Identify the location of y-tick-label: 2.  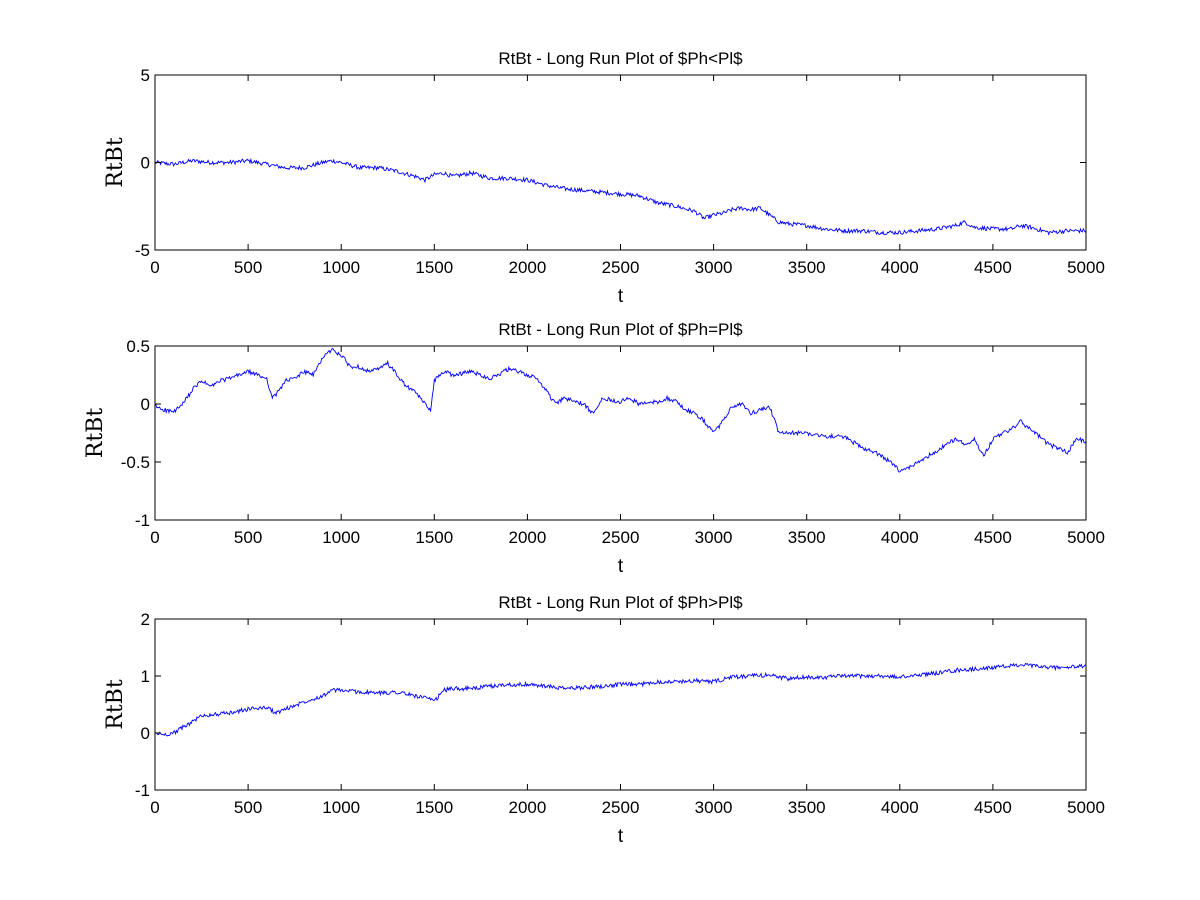
(145, 619).